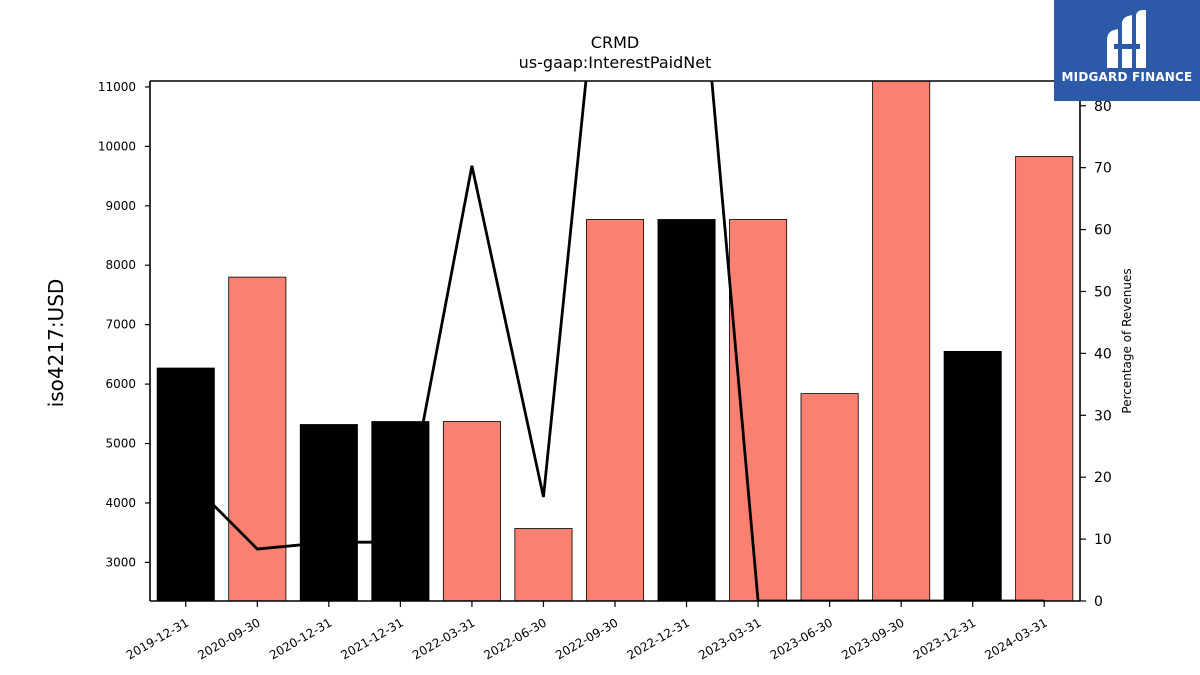 The height and width of the screenshot is (675, 1200). I want to click on x-tick-label: 2022-12-31, so click(658, 638).